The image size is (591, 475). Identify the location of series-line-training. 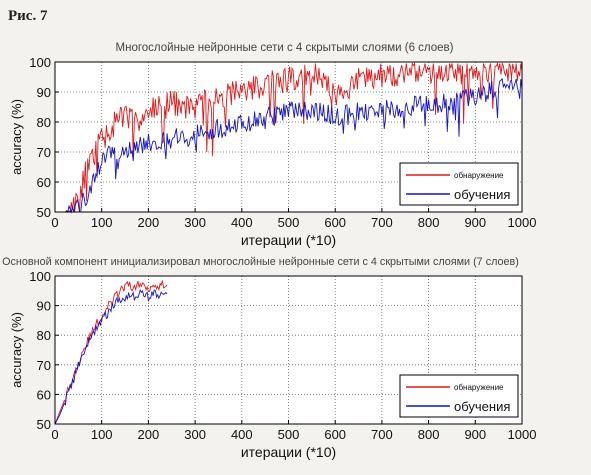
(111, 357).